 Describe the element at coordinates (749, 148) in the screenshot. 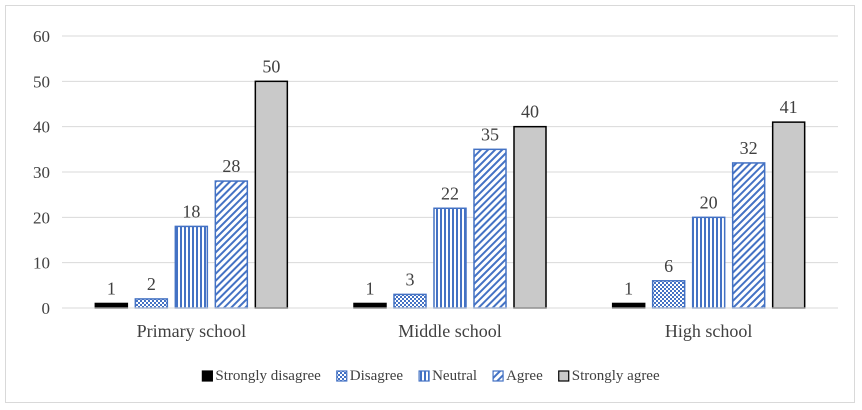

I see `data-label: 32` at that location.